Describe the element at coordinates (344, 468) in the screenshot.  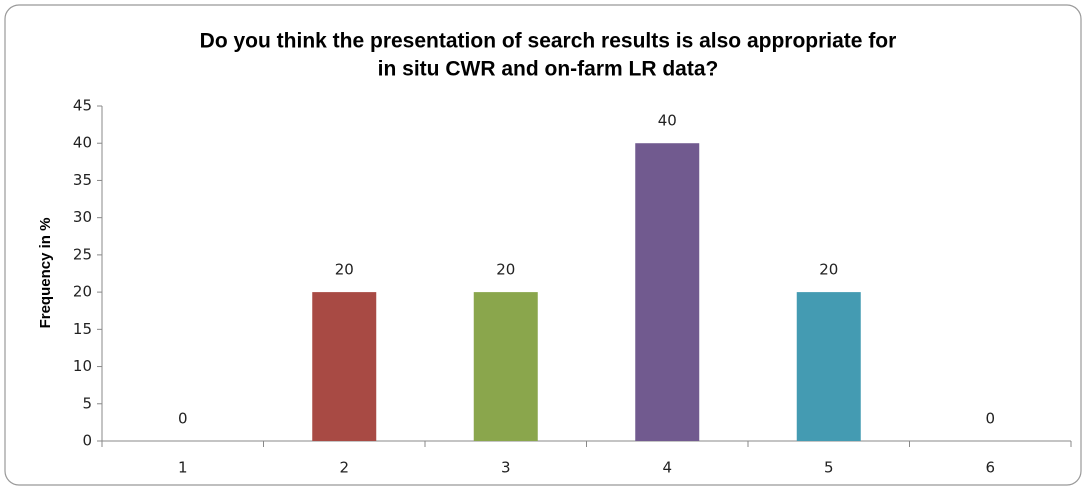
I see `x-tick-label: 2` at that location.